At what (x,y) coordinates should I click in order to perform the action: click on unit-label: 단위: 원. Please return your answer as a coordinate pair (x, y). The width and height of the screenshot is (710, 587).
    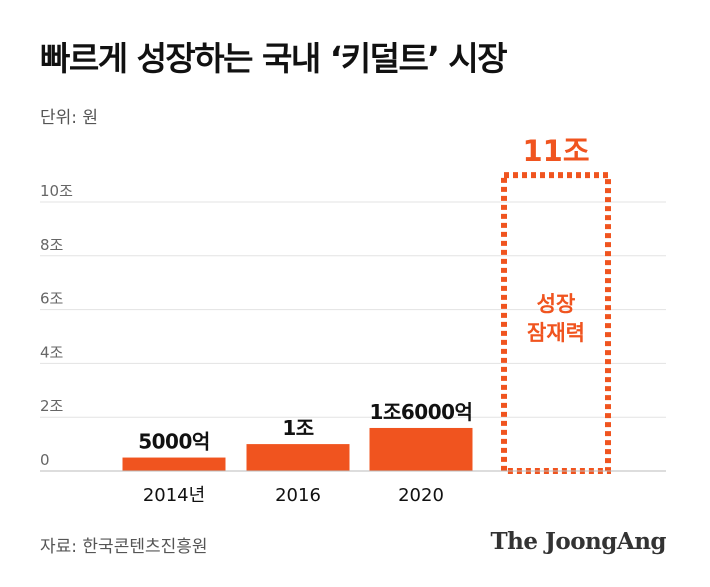
    Looking at the image, I should click on (69, 118).